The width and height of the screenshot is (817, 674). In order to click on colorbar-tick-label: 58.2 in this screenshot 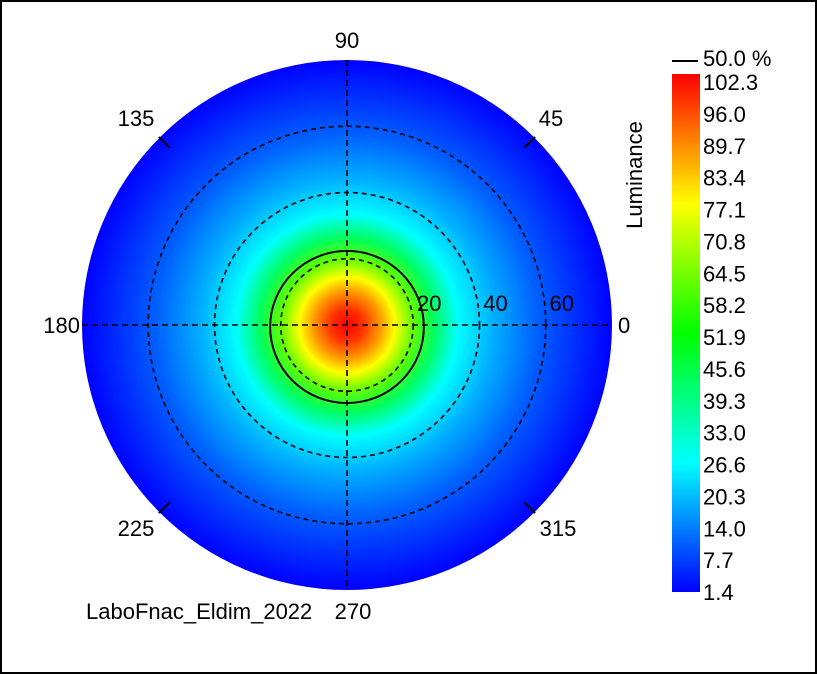, I will do `click(724, 305)`.